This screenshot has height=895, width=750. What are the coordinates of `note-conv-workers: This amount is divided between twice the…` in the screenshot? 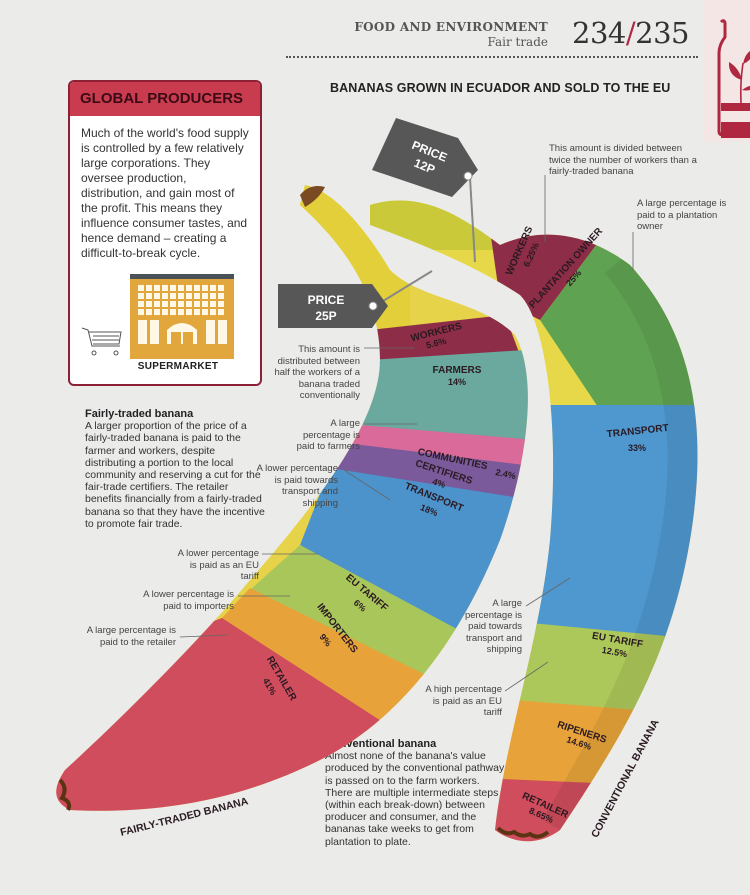 It's located at (623, 160).